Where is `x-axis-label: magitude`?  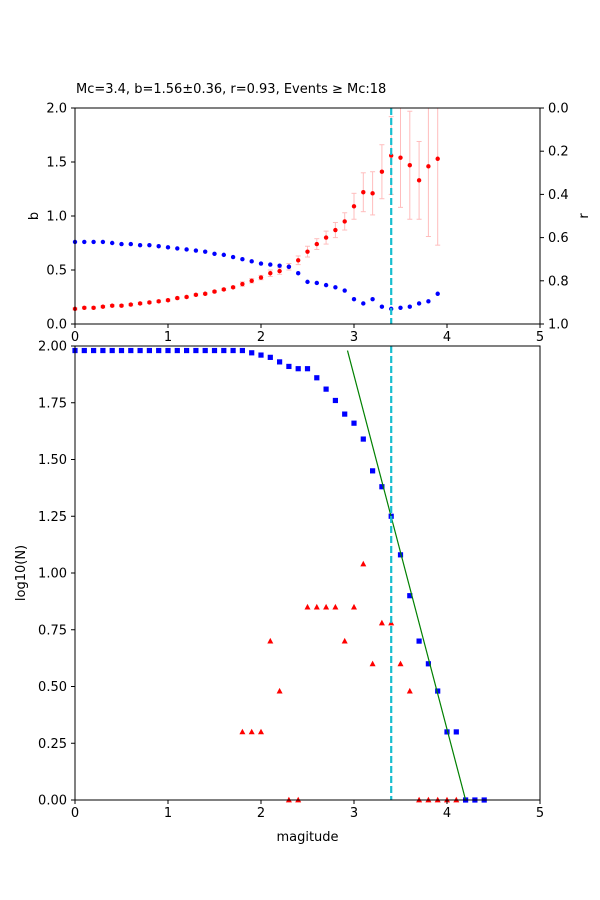 x-axis-label: magitude is located at coordinates (307, 837).